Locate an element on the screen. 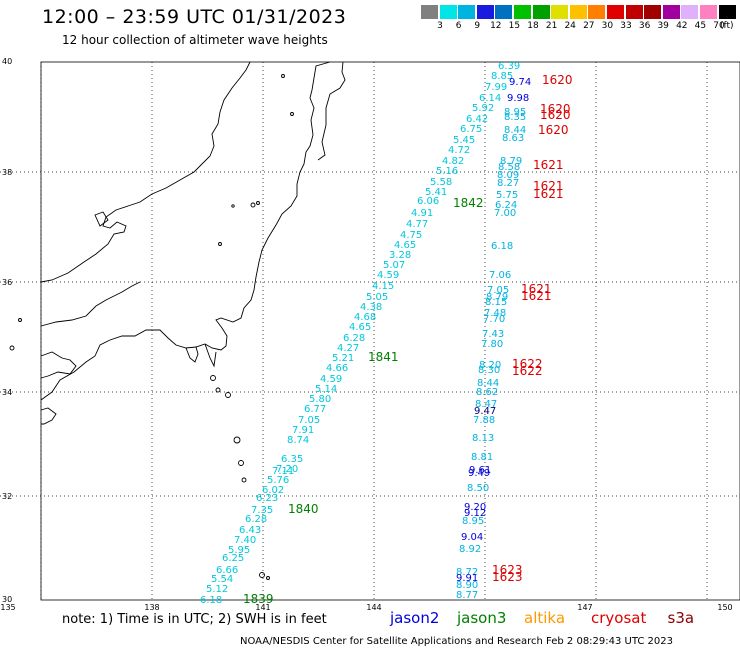 The width and height of the screenshot is (740, 650). jason3-swh-value: 5.21 is located at coordinates (343, 358).